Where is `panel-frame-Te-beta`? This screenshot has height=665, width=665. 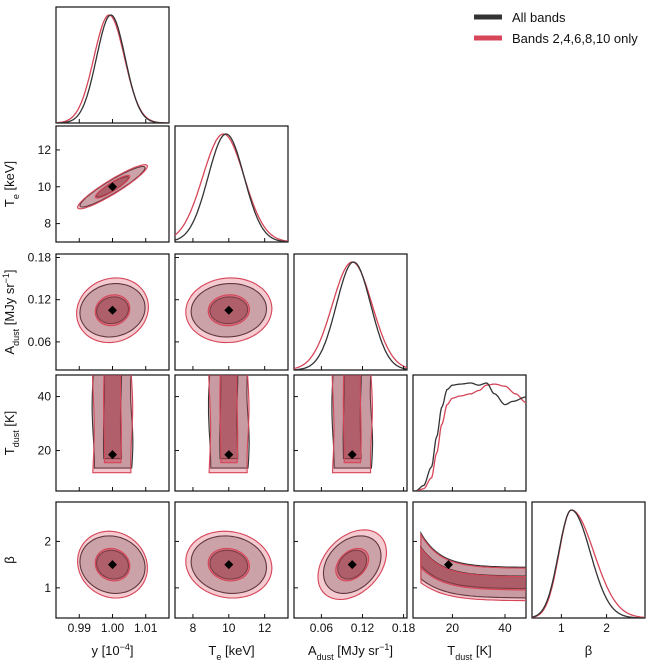
panel-frame-Te-beta is located at coordinates (231, 560).